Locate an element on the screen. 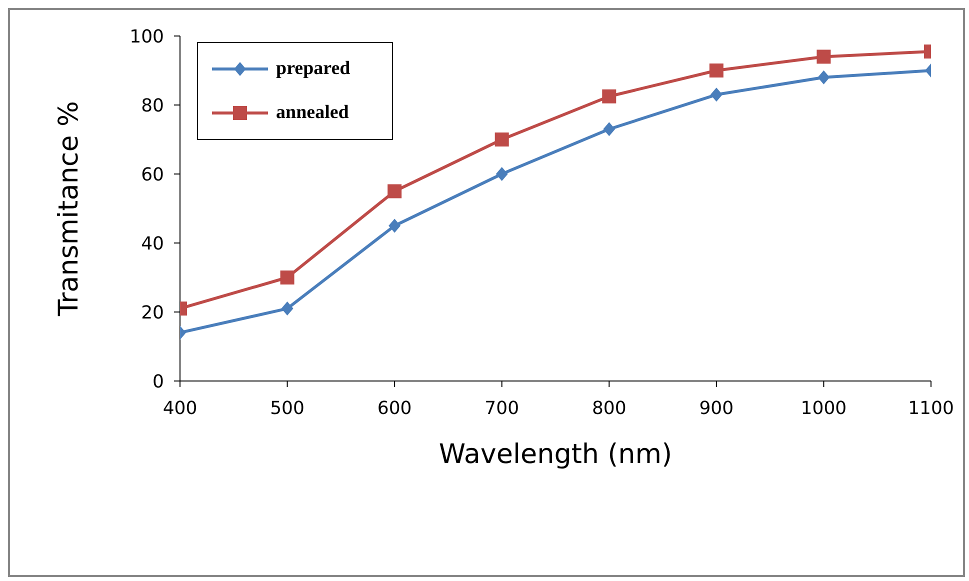  x-tick-label: 700 is located at coordinates (502, 408).